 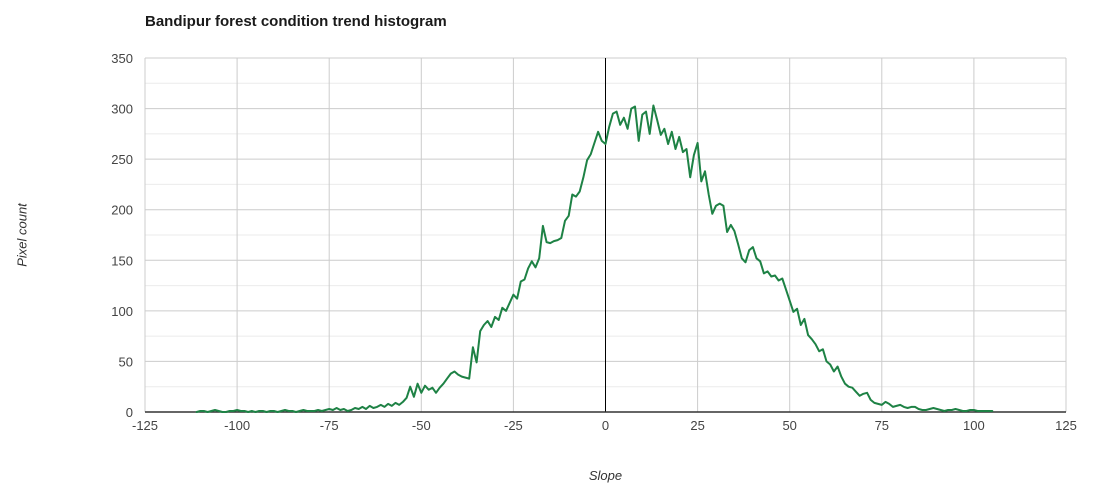 I want to click on y-tick-label: 100, so click(x=122, y=311).